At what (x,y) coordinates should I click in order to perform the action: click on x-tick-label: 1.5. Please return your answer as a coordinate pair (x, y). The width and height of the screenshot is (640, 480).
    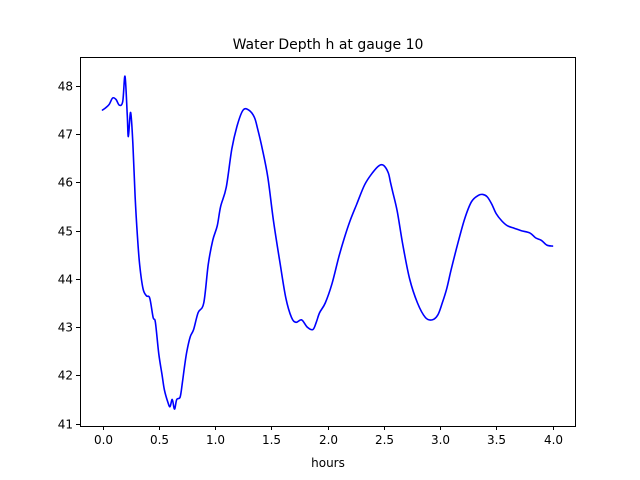
    Looking at the image, I should click on (271, 440).